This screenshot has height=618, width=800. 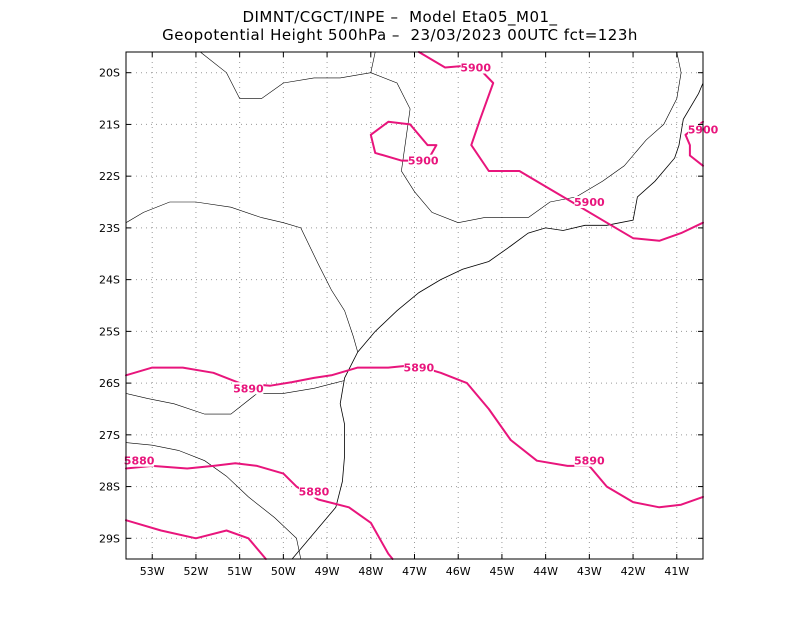 What do you see at coordinates (152, 571) in the screenshot?
I see `tick-label-lon: 53W` at bounding box center [152, 571].